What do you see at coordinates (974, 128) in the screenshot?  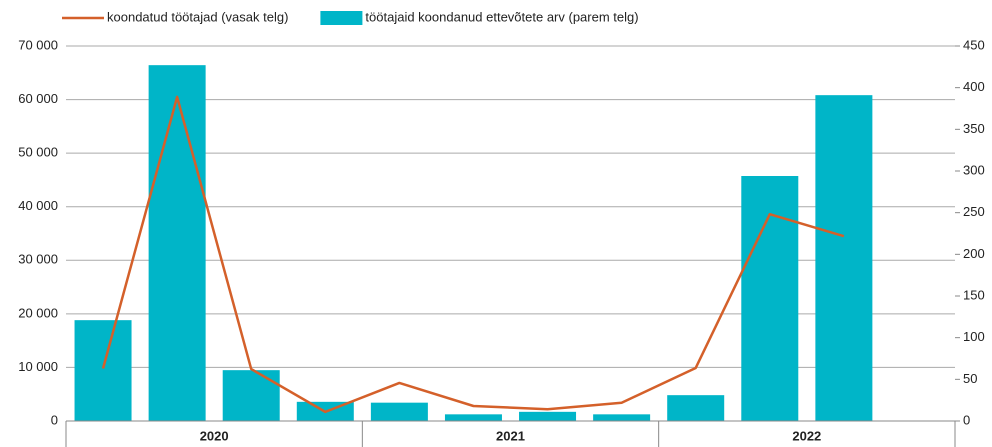 I see `y2-tick-label: 350` at bounding box center [974, 128].